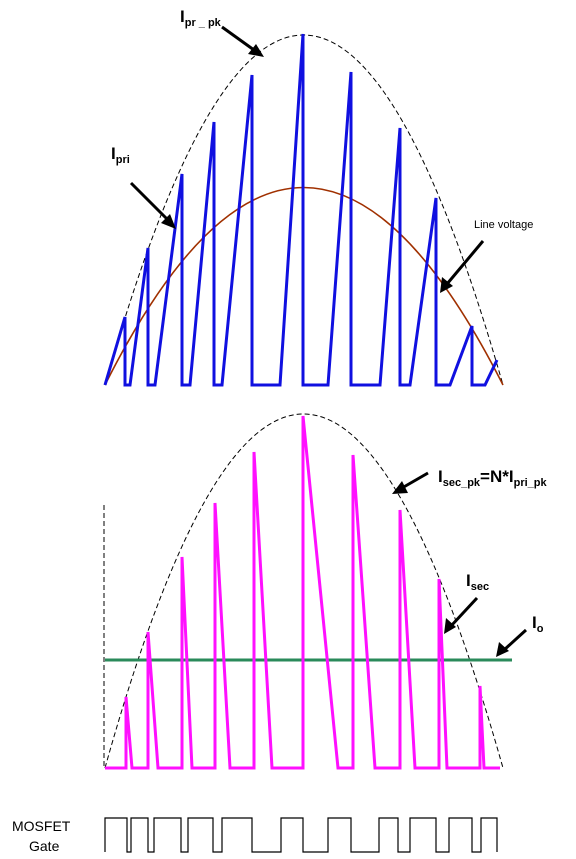 The height and width of the screenshot is (859, 576). I want to click on line-voltage-label: Line voltage, so click(503, 225).